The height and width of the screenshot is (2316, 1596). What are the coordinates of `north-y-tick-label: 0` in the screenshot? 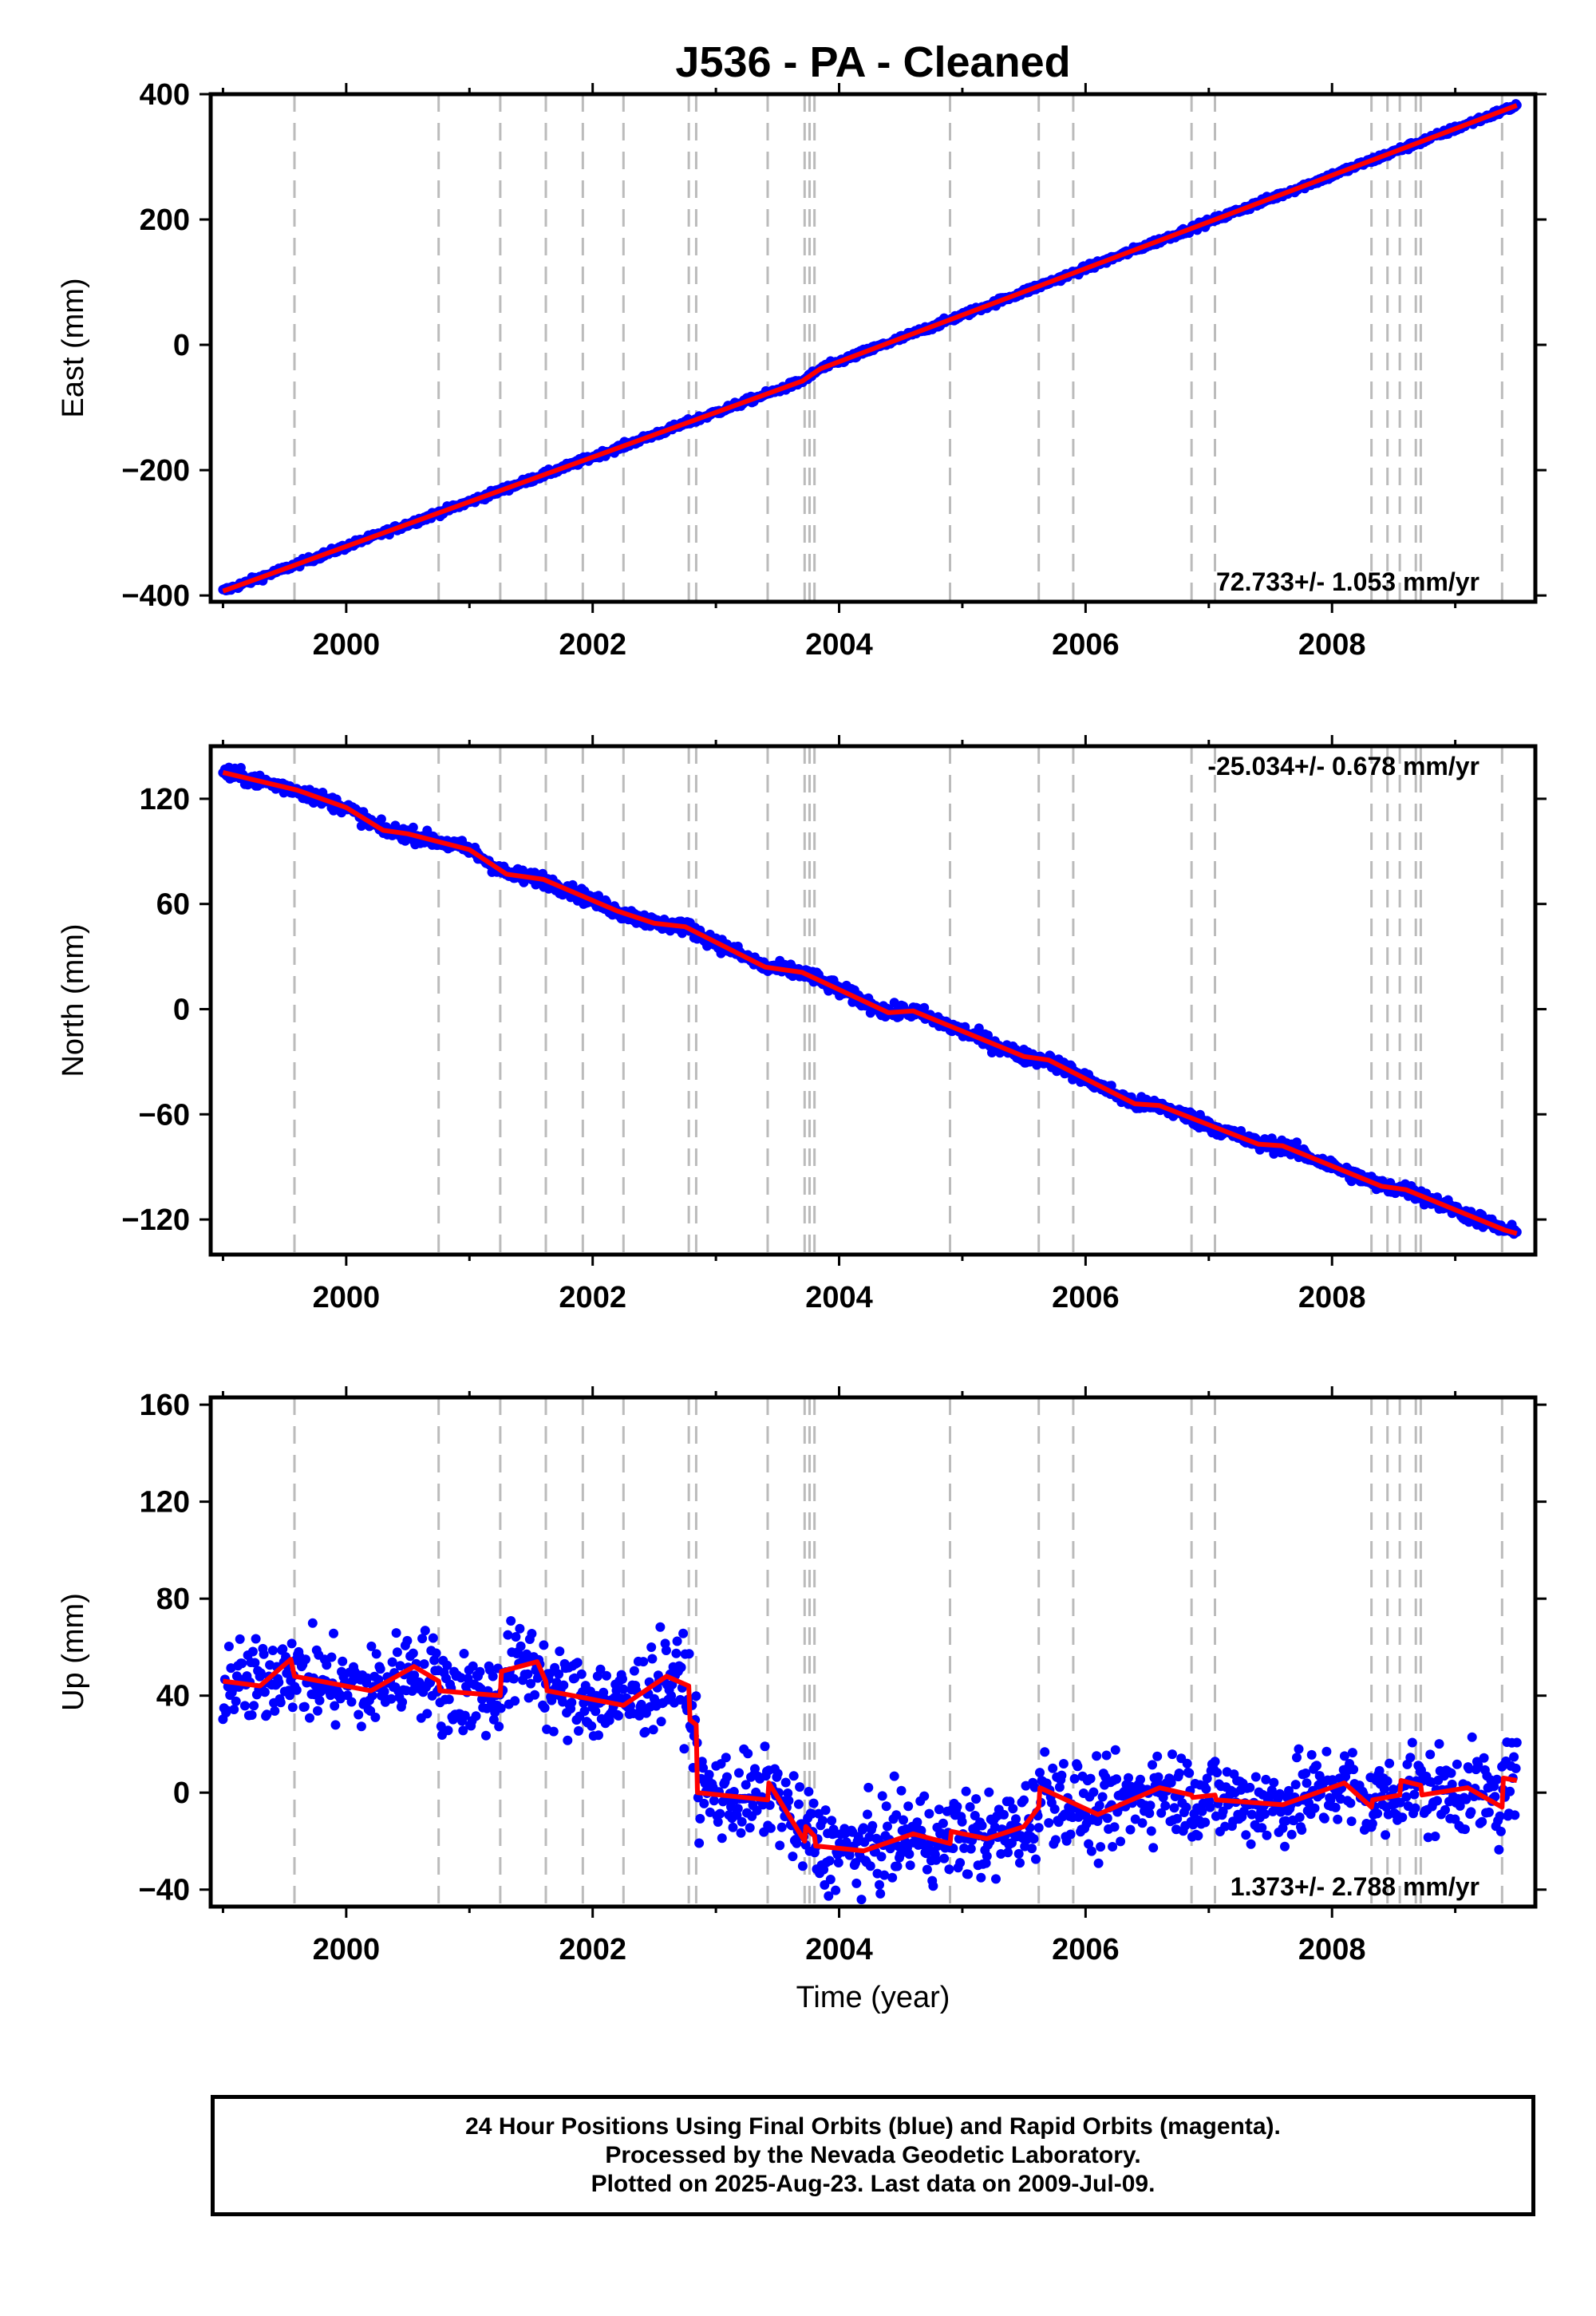 It's located at (181, 1009).